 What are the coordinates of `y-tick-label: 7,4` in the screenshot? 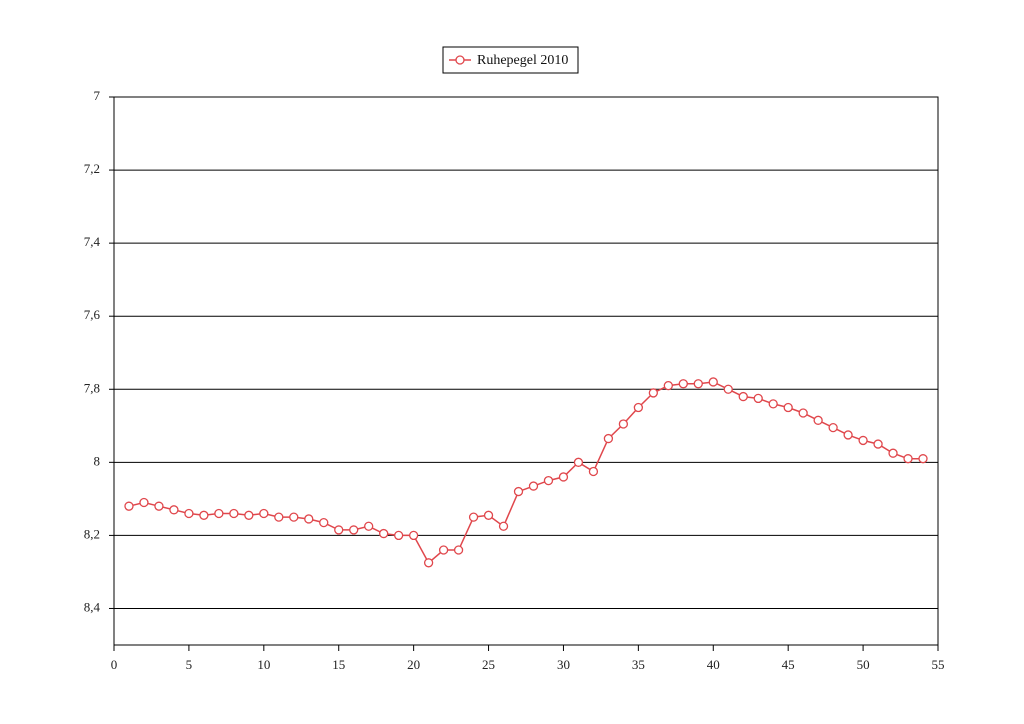 It's located at (92, 241).